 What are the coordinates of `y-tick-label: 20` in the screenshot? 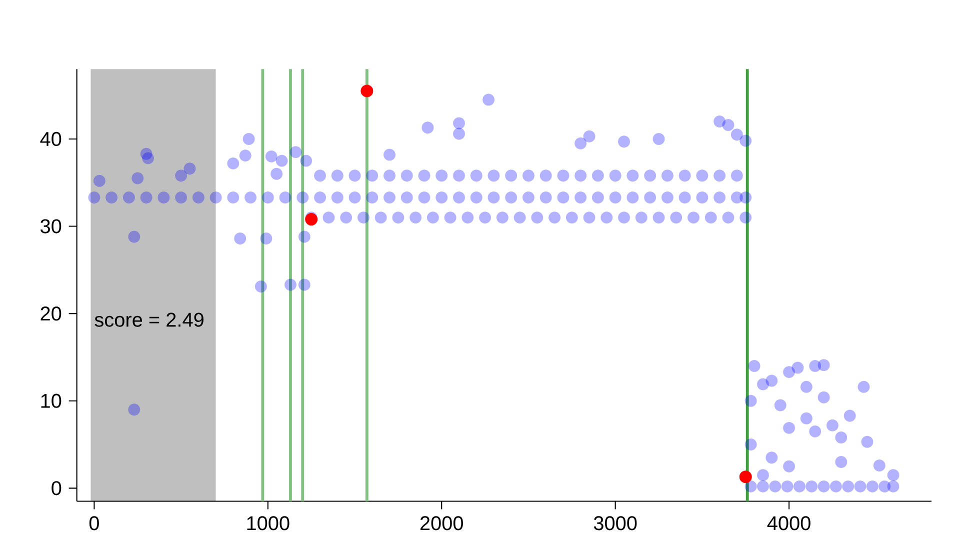 It's located at (51, 313).